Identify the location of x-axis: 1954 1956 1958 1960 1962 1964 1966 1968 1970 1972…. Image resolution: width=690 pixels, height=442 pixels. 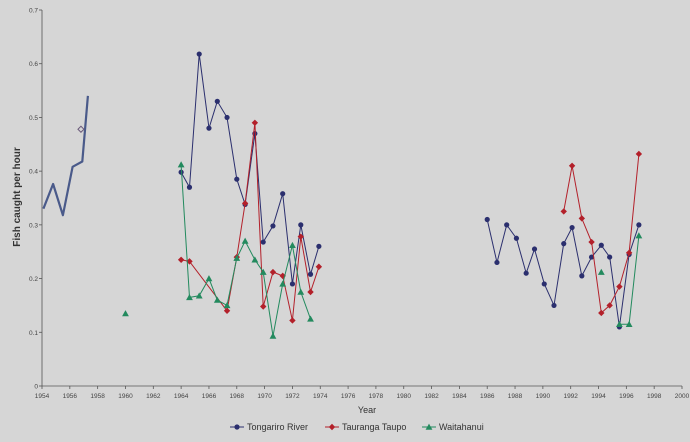
(362, 392).